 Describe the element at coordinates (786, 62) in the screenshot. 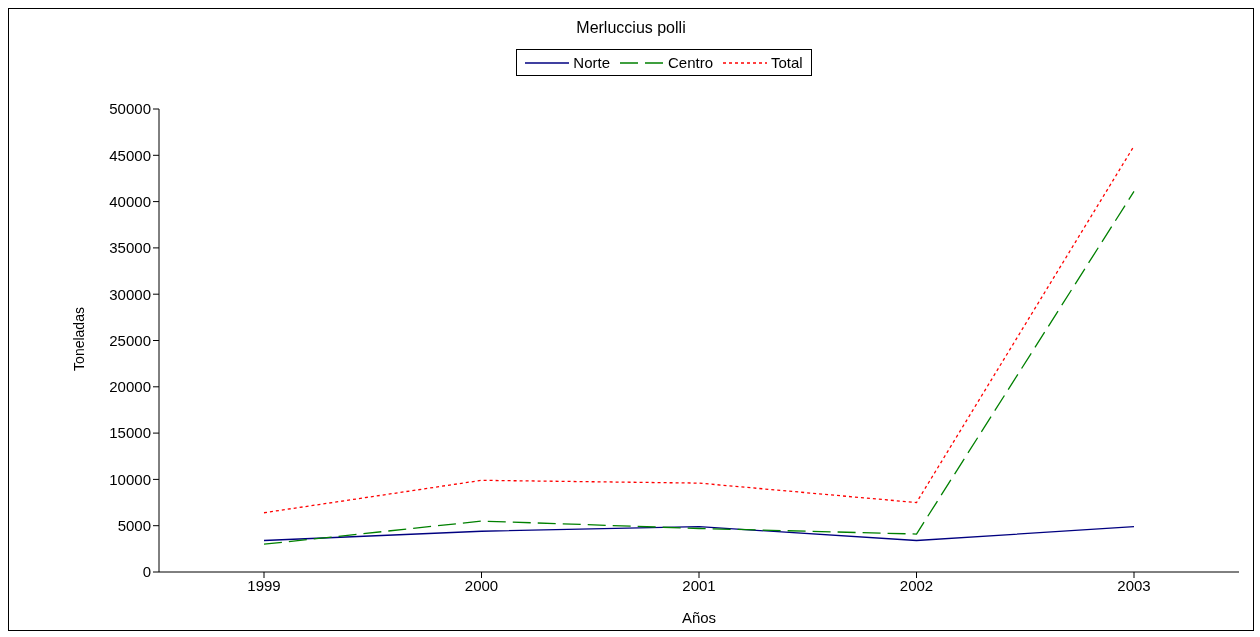

I see `legend-label: Total` at that location.